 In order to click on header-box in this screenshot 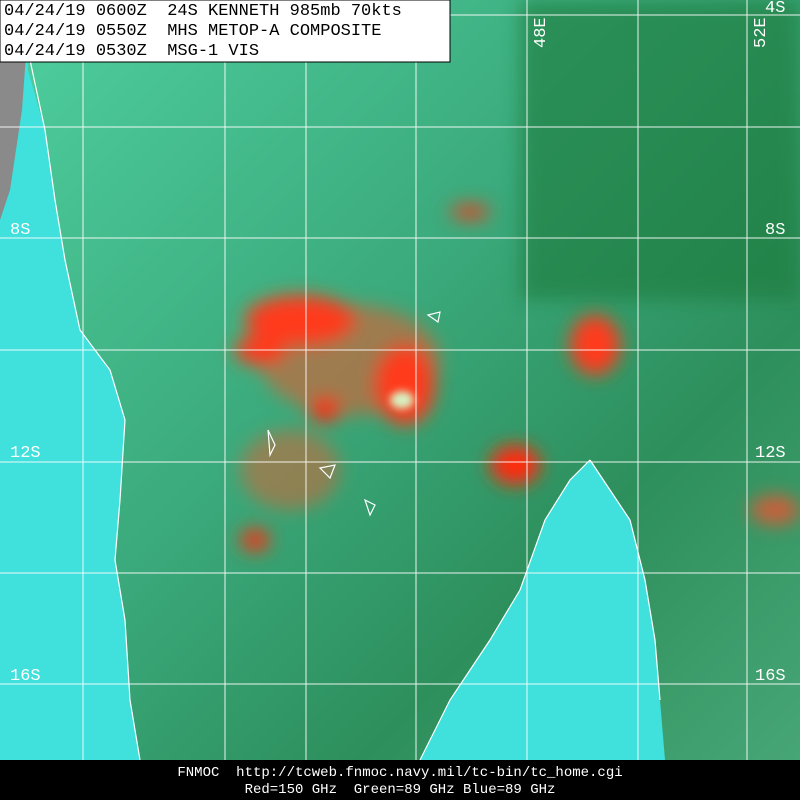, I will do `click(225, 31)`.